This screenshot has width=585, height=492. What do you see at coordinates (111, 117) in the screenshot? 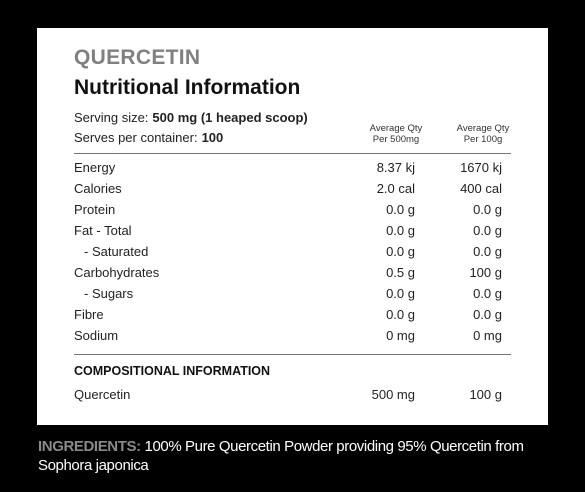
I see `label: Serving size:` at bounding box center [111, 117].